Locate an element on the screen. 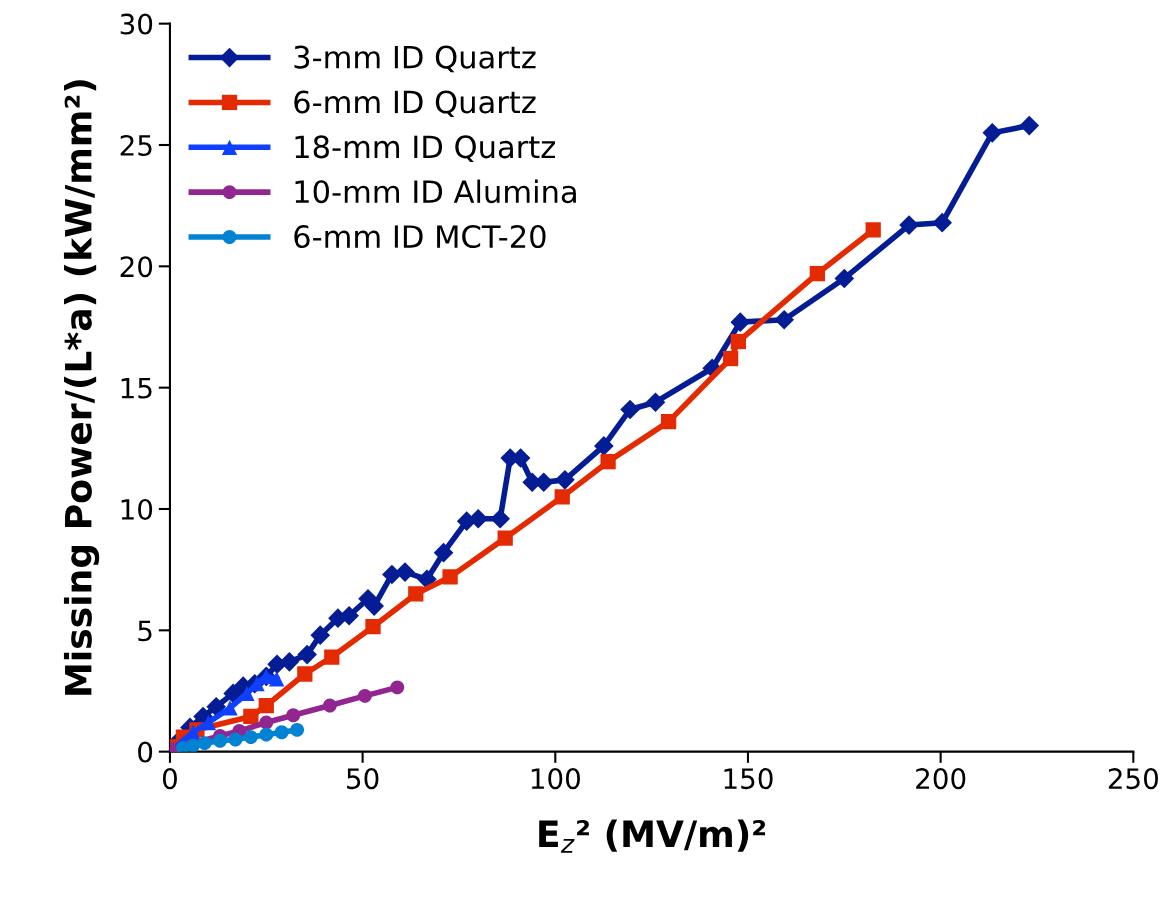 The width and height of the screenshot is (1172, 910). legend-label: 6-mm ID Quartz is located at coordinates (415, 104).